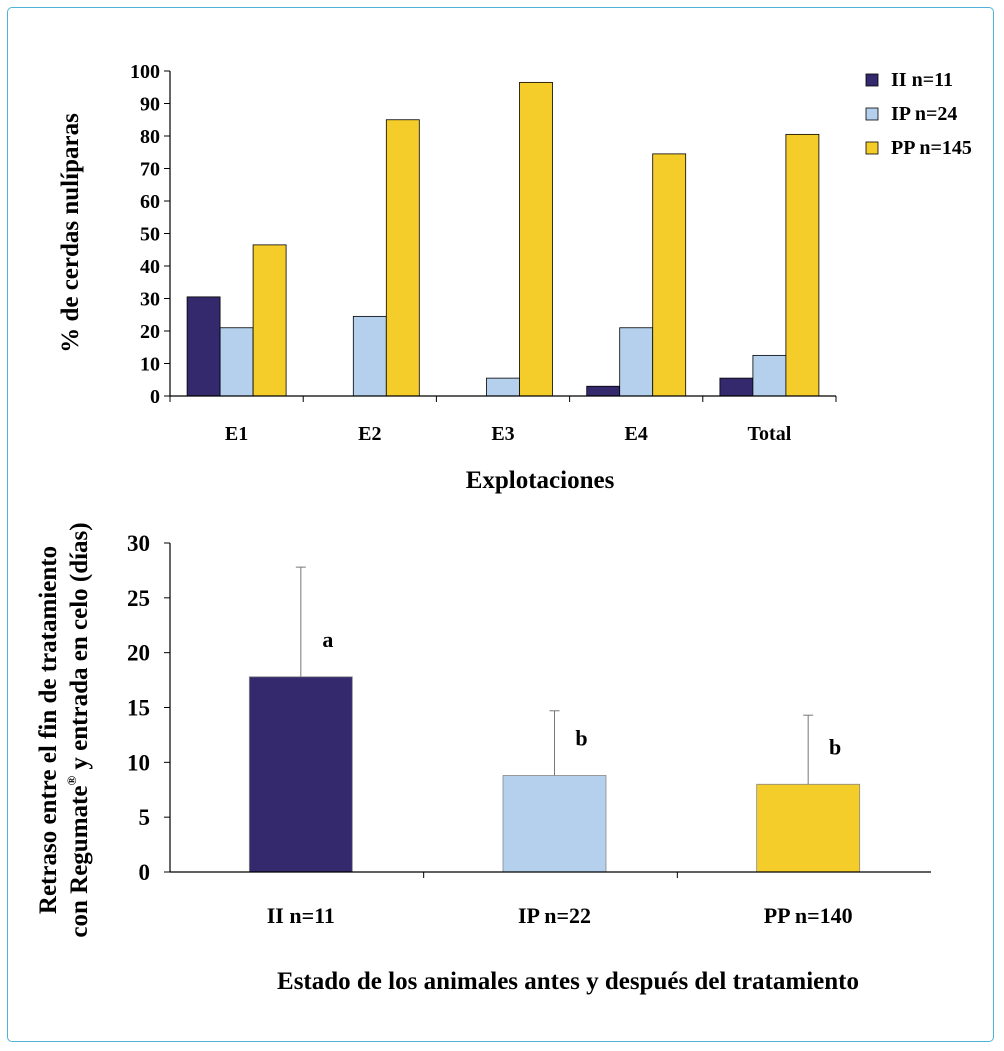 The height and width of the screenshot is (1051, 1004). I want to click on chart-2-bars, so click(554, 774).